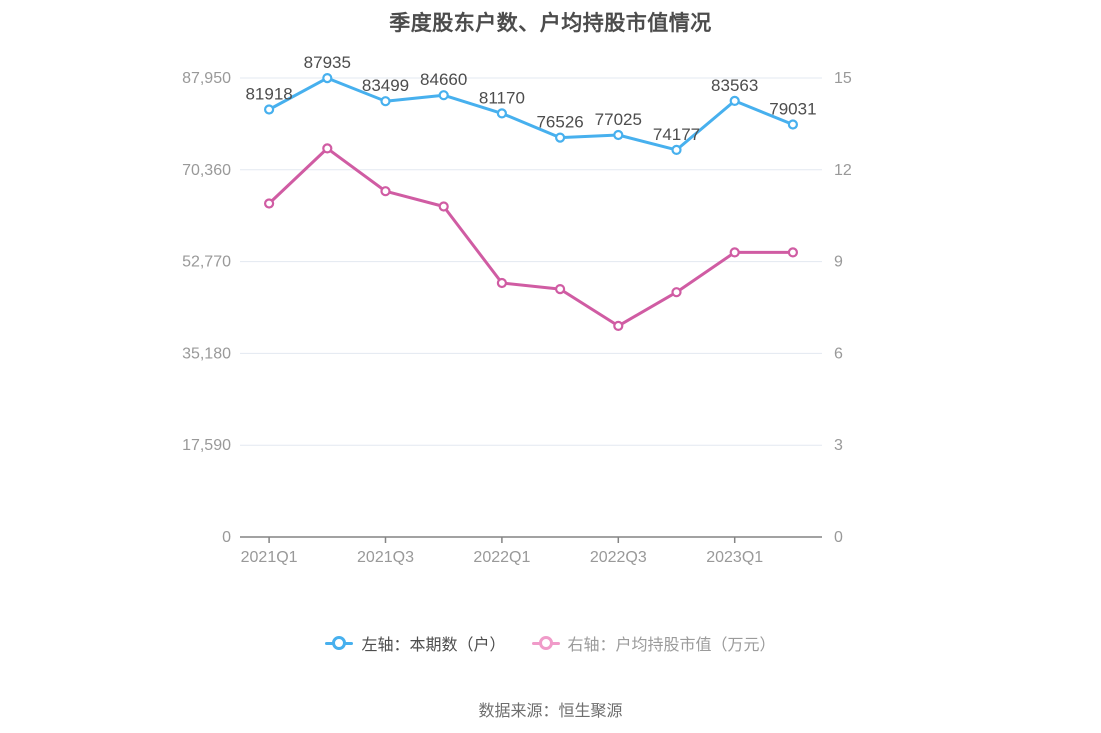 The width and height of the screenshot is (1101, 733). Describe the element at coordinates (618, 557) in the screenshot. I see `x-axis-tick-label: 2022Q3` at that location.